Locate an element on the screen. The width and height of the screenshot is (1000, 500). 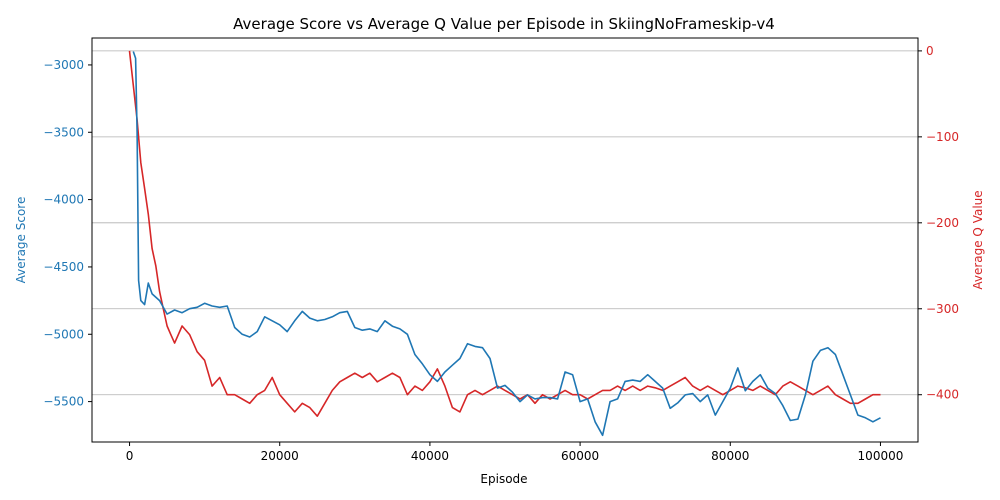
left-y-tick-label: −3500 is located at coordinates (63, 132).